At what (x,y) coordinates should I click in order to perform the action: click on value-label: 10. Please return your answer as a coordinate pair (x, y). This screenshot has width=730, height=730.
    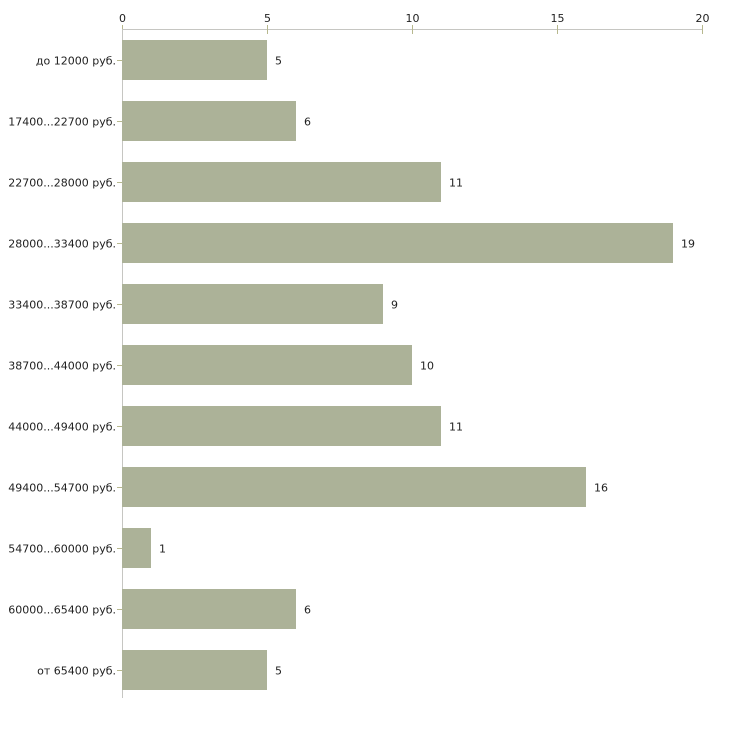
    Looking at the image, I should click on (427, 366).